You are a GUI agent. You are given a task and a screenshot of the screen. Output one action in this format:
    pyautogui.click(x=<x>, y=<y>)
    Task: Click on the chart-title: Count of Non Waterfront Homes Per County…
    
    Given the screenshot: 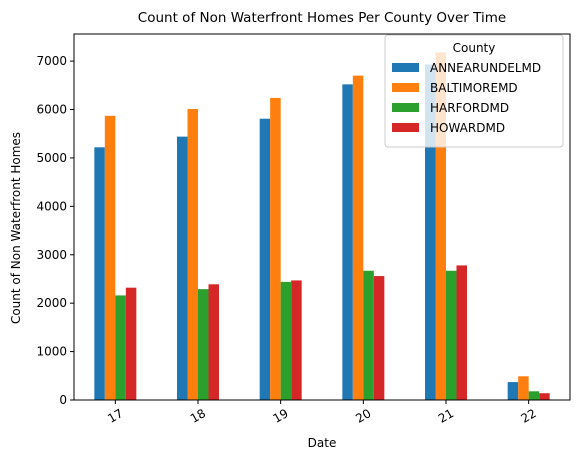 What is the action you would take?
    pyautogui.click(x=322, y=18)
    